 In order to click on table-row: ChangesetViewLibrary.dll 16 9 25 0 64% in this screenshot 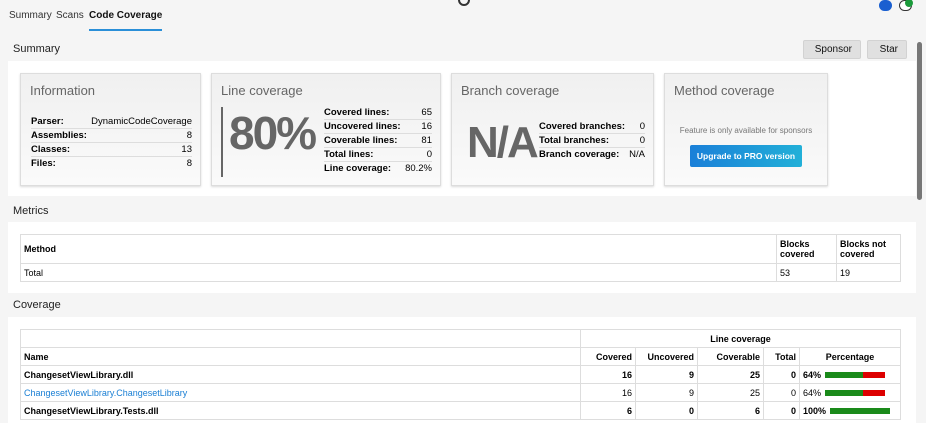, I will do `click(460, 374)`.